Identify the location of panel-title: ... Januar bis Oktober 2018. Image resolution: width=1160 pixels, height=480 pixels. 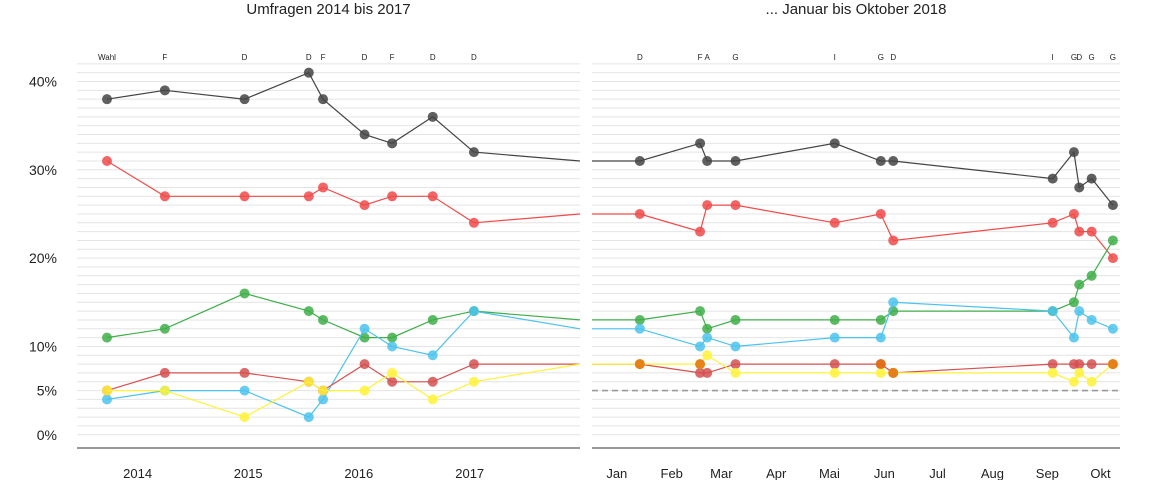
(856, 9).